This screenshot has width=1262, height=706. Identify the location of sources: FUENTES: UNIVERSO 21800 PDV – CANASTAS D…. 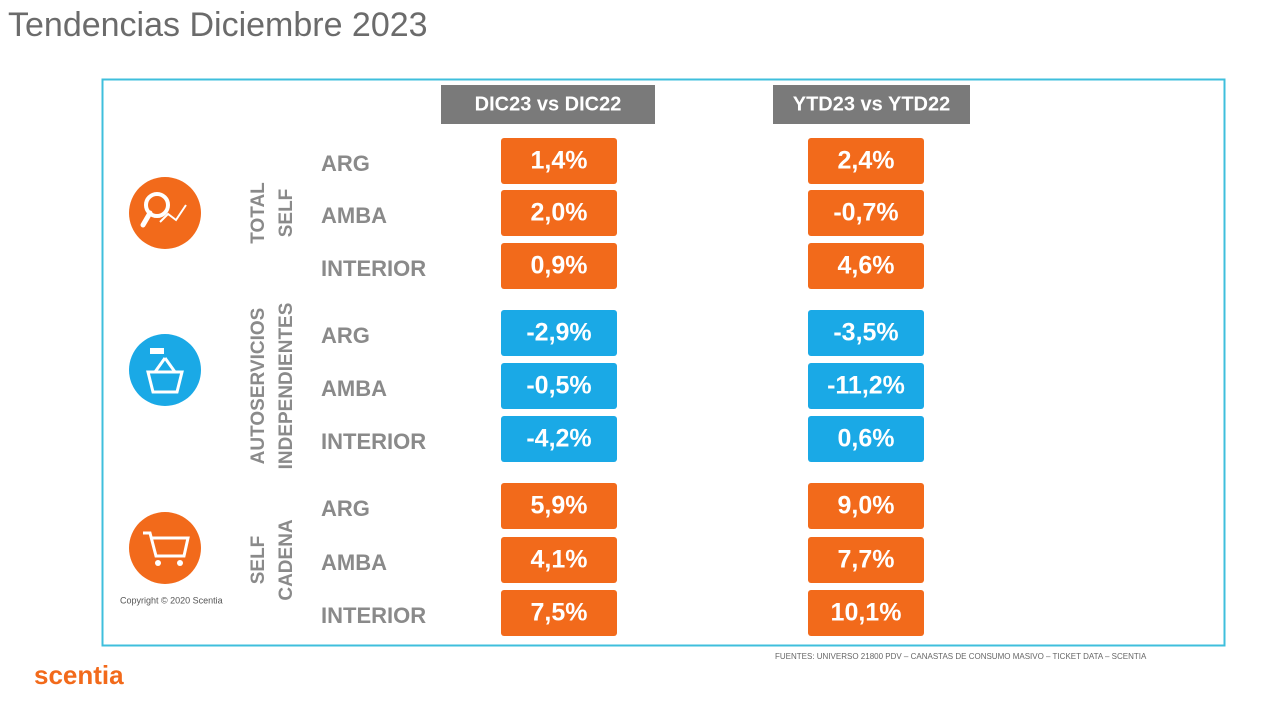
(961, 656).